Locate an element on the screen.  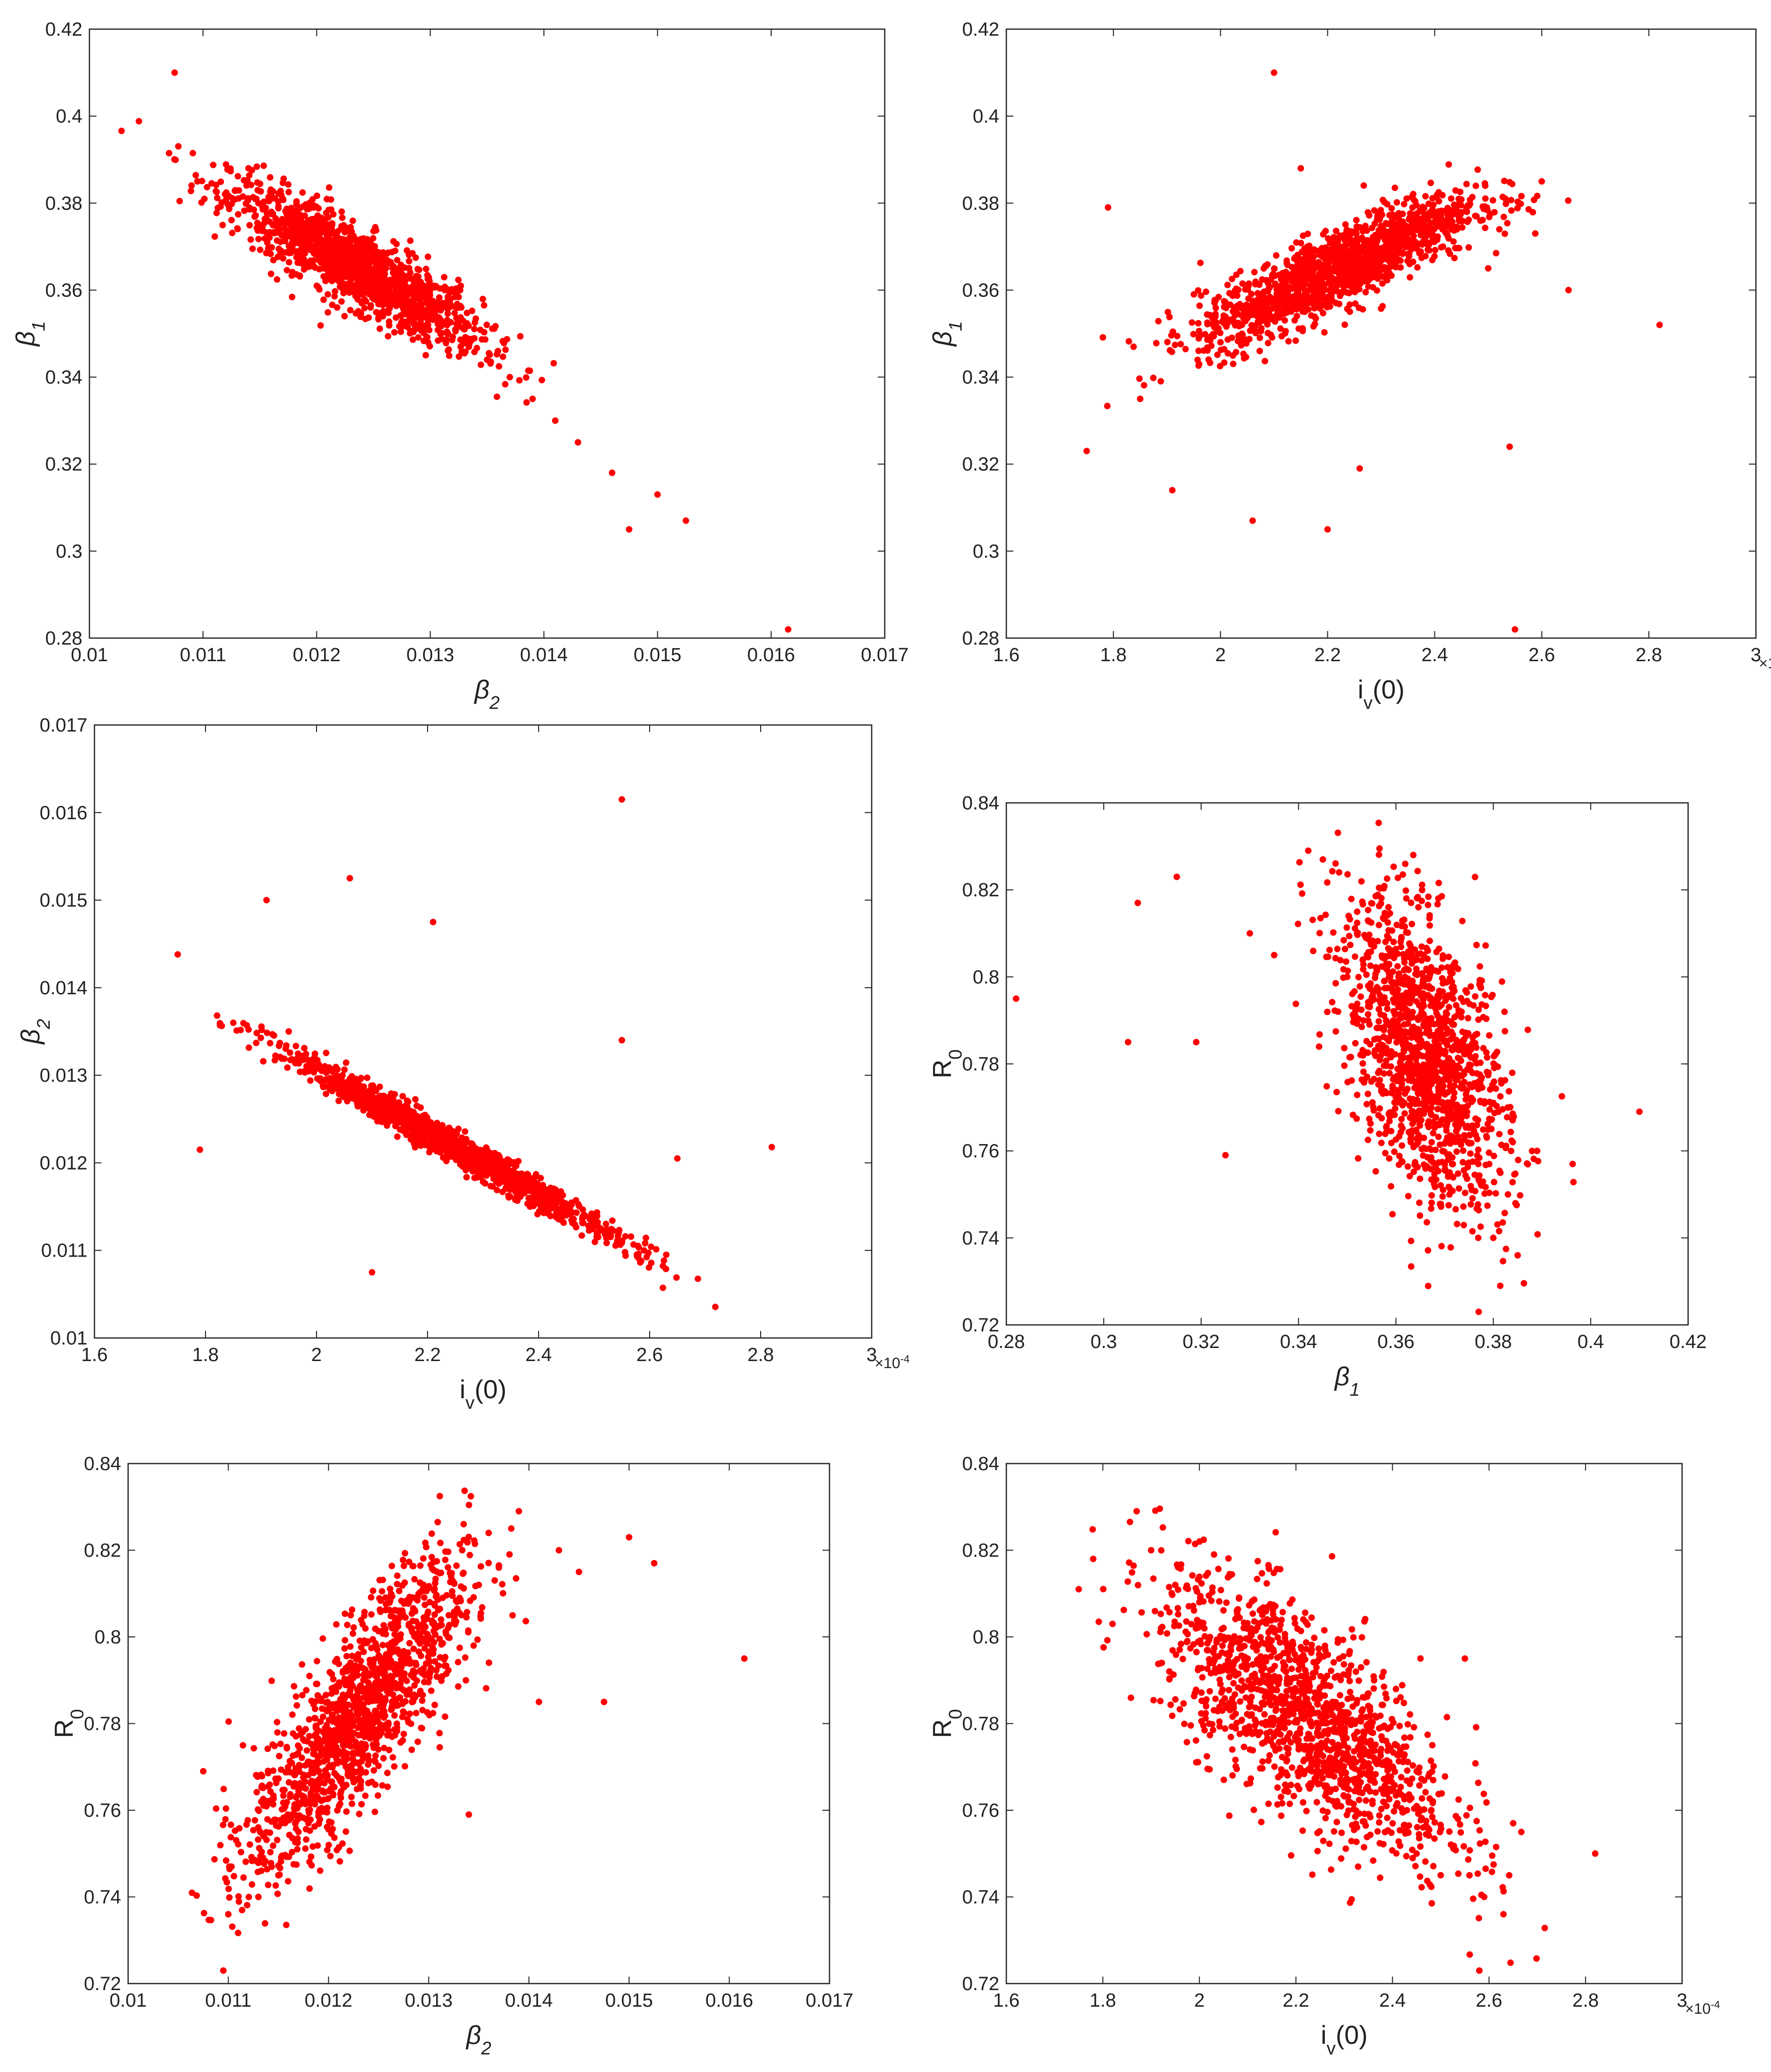
y-tick-label: 0.34 is located at coordinates (64, 377).